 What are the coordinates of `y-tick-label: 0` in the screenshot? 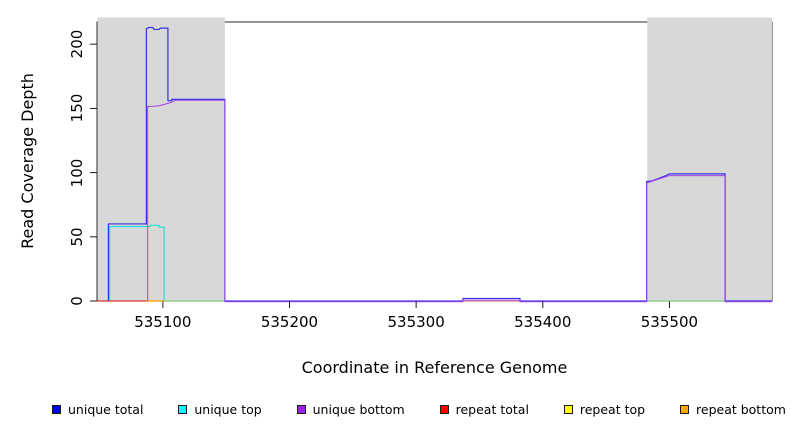 It's located at (77, 301).